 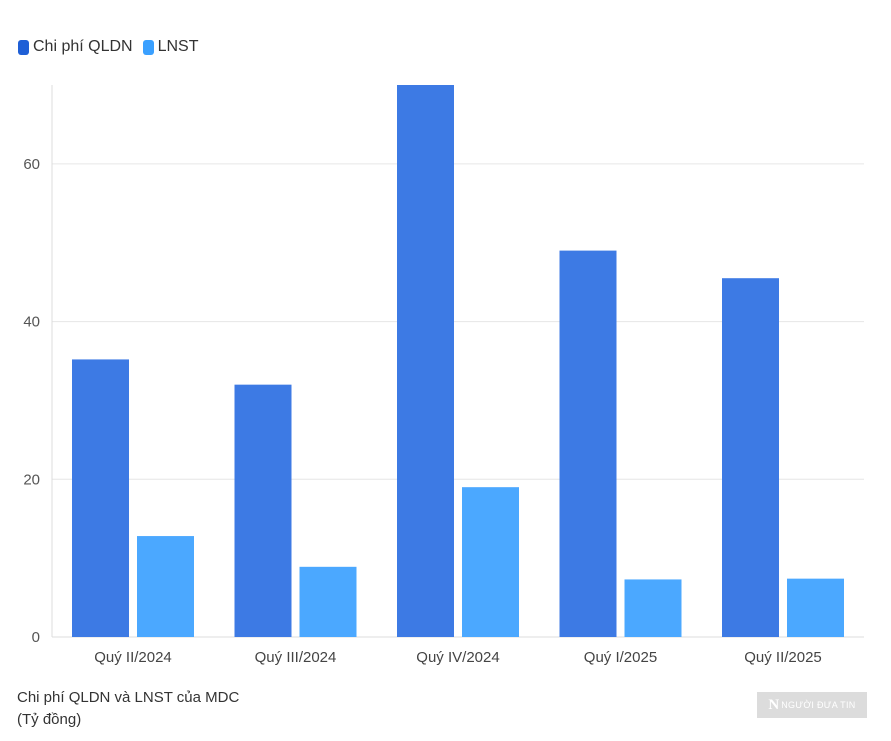 What do you see at coordinates (49, 719) in the screenshot?
I see `caption-unit: (Tỷ đồng)` at bounding box center [49, 719].